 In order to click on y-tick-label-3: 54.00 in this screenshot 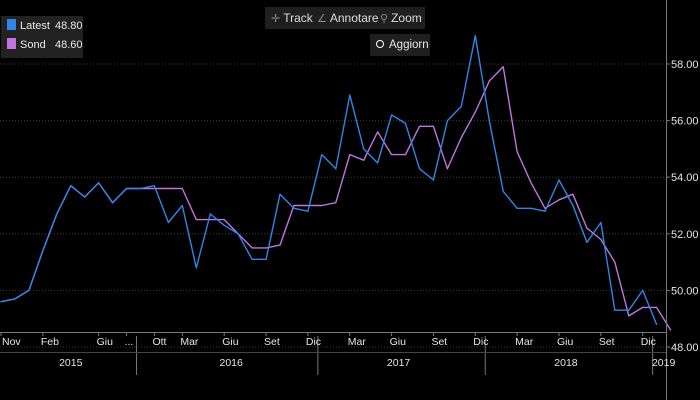, I will do `click(685, 178)`.